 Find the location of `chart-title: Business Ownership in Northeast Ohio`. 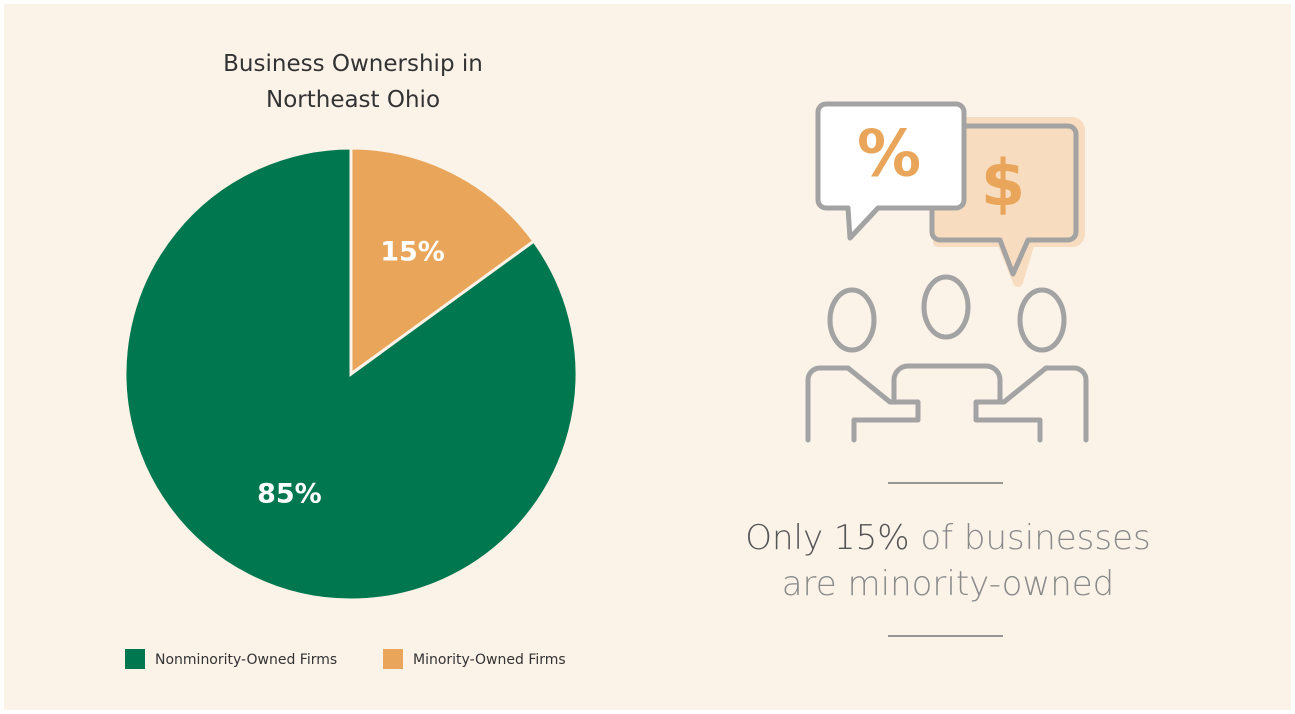

chart-title: Business Ownership in Northeast Ohio is located at coordinates (353, 82).